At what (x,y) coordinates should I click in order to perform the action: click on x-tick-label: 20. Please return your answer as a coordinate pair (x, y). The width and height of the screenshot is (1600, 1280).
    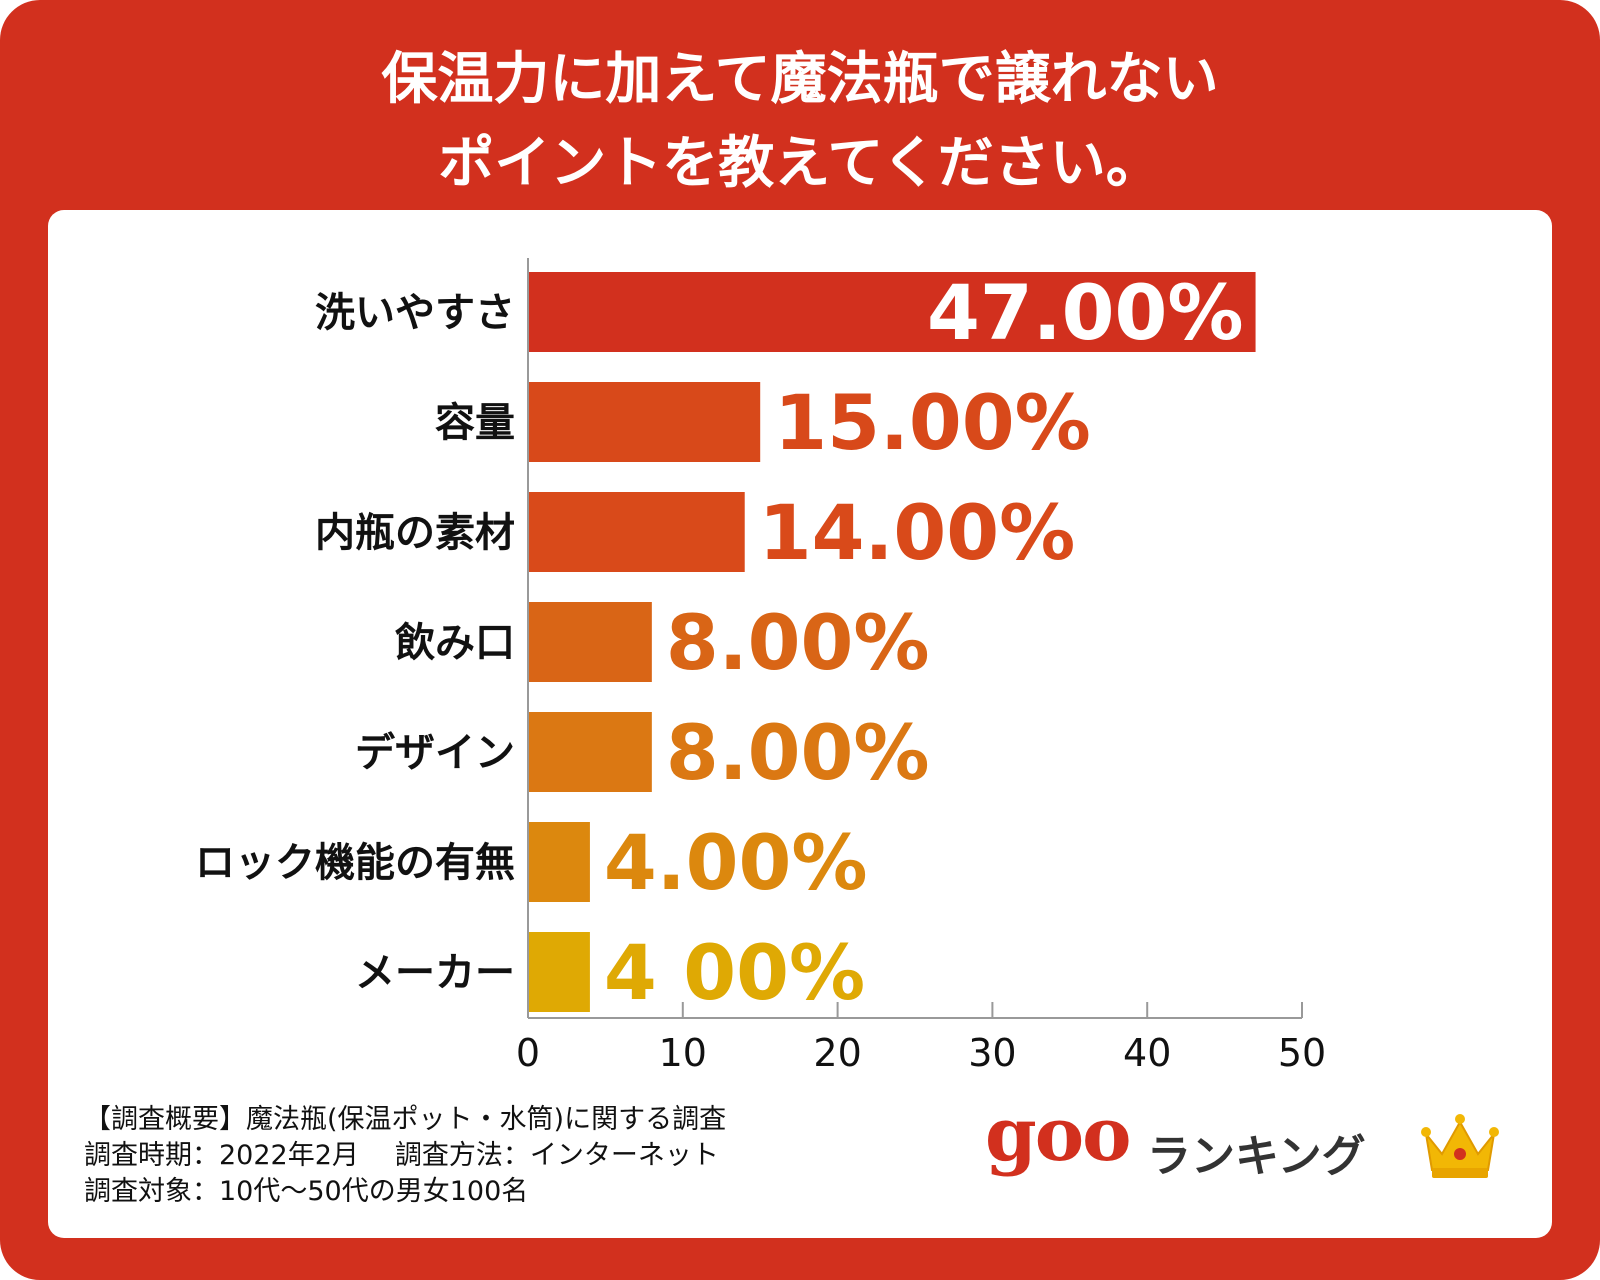
    Looking at the image, I should click on (837, 1053).